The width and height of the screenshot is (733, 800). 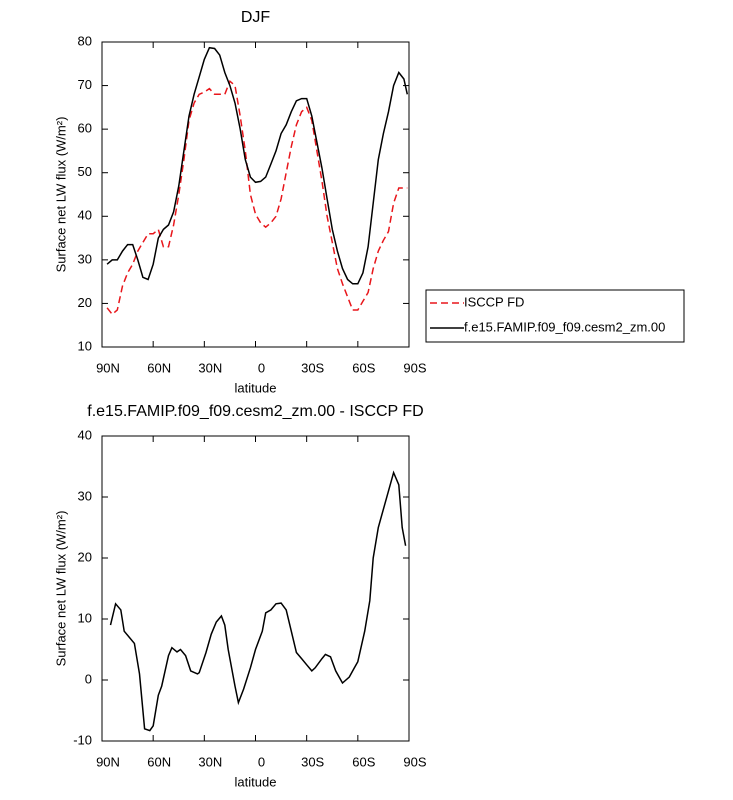 What do you see at coordinates (82, 739) in the screenshot?
I see `y-tick-label: -10` at bounding box center [82, 739].